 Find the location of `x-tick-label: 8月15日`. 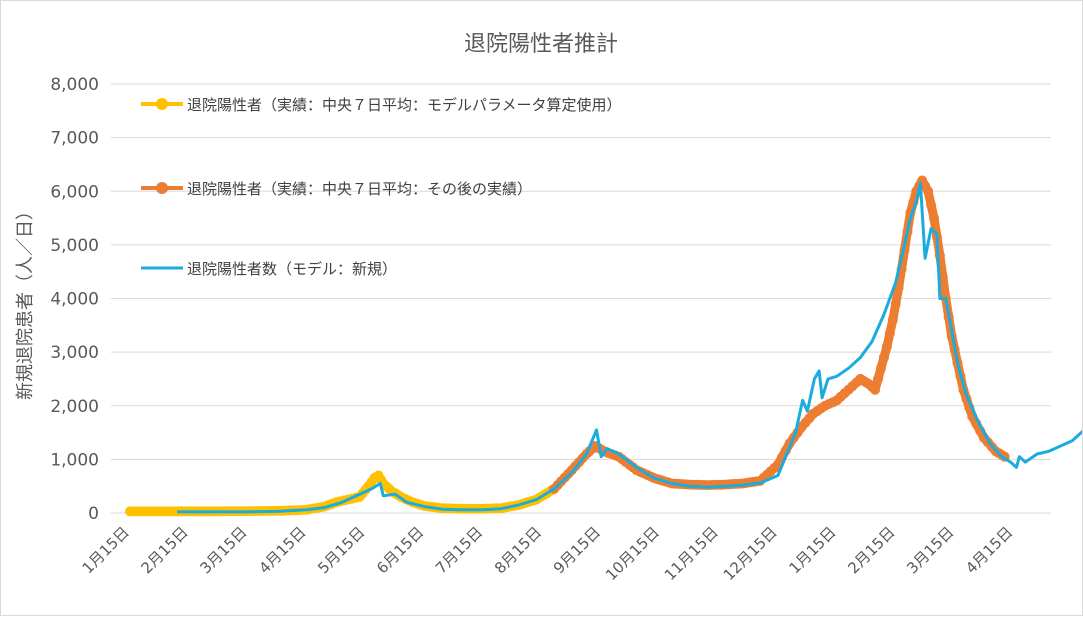

x-tick-label: 8月15日 is located at coordinates (518, 550).